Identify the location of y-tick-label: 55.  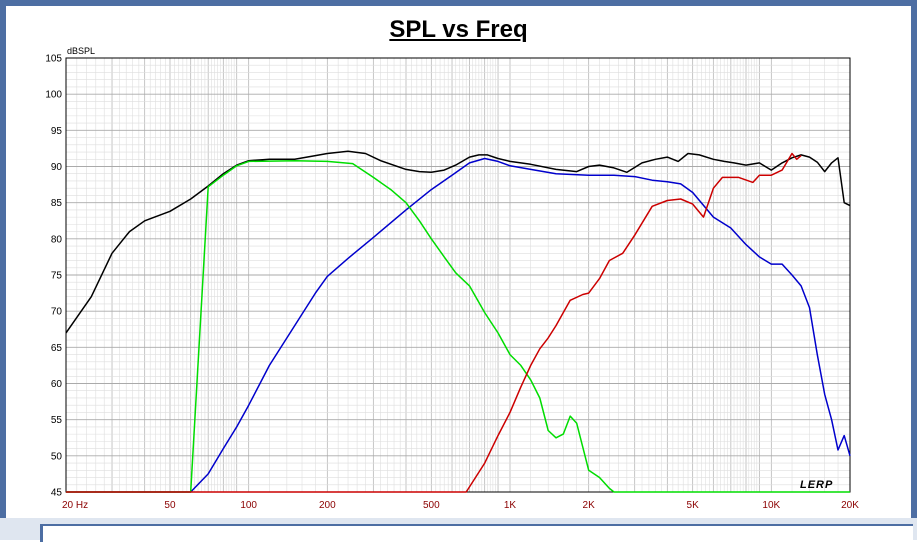
(57, 420).